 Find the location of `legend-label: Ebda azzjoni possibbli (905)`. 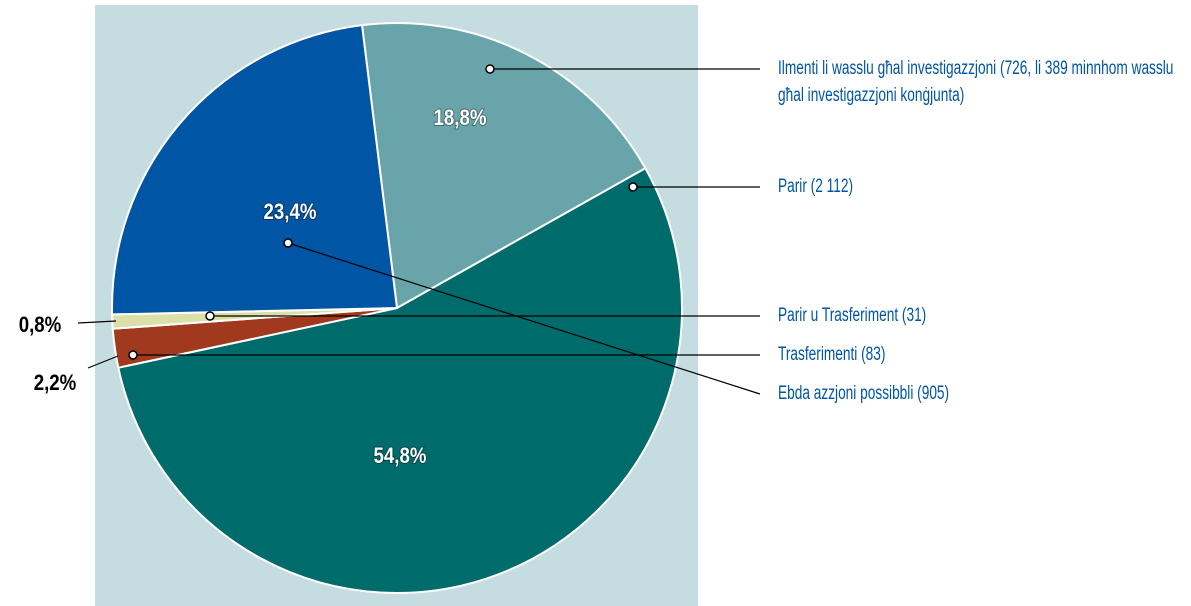

legend-label: Ebda azzjoni possibbli (905) is located at coordinates (864, 393).